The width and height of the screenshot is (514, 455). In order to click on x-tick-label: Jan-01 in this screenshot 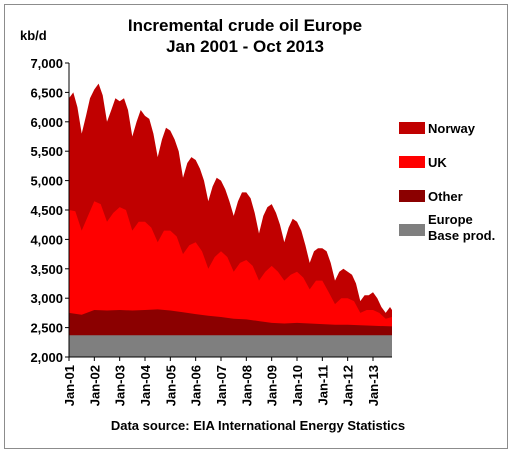, I will do `click(69, 385)`.